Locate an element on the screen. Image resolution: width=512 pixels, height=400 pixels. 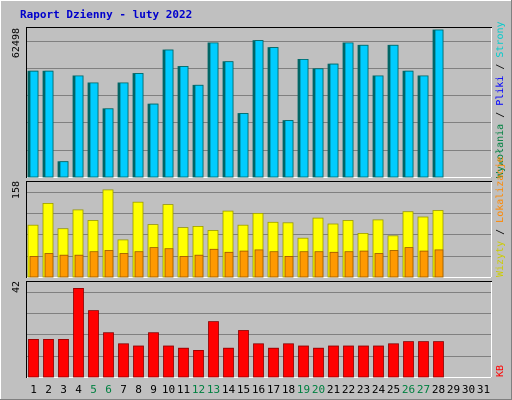
scale-label-middle: 158 is located at coordinates (16, 190).